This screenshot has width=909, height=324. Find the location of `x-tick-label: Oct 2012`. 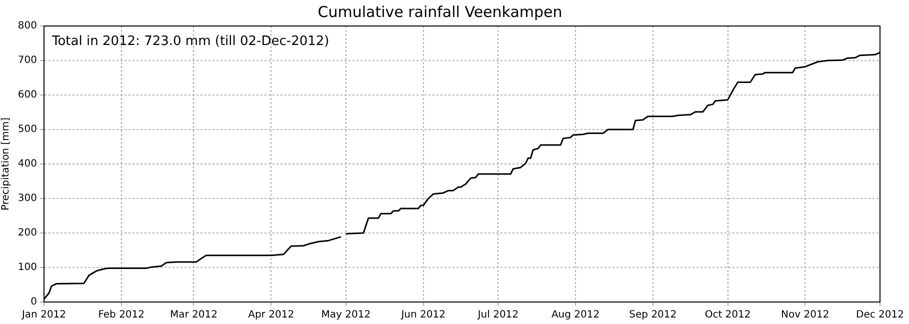

x-tick-label: Oct 2012 is located at coordinates (727, 315).